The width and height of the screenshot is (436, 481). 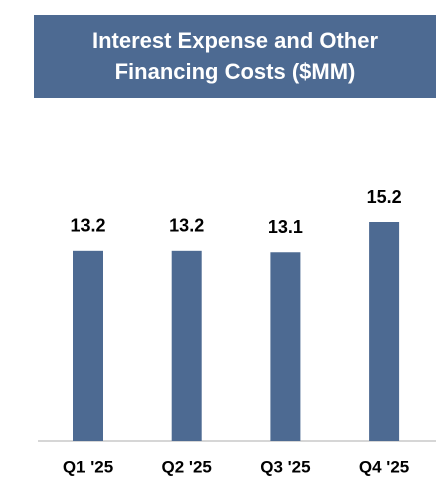 I want to click on x-tick-label: Q2 '25, so click(x=187, y=466).